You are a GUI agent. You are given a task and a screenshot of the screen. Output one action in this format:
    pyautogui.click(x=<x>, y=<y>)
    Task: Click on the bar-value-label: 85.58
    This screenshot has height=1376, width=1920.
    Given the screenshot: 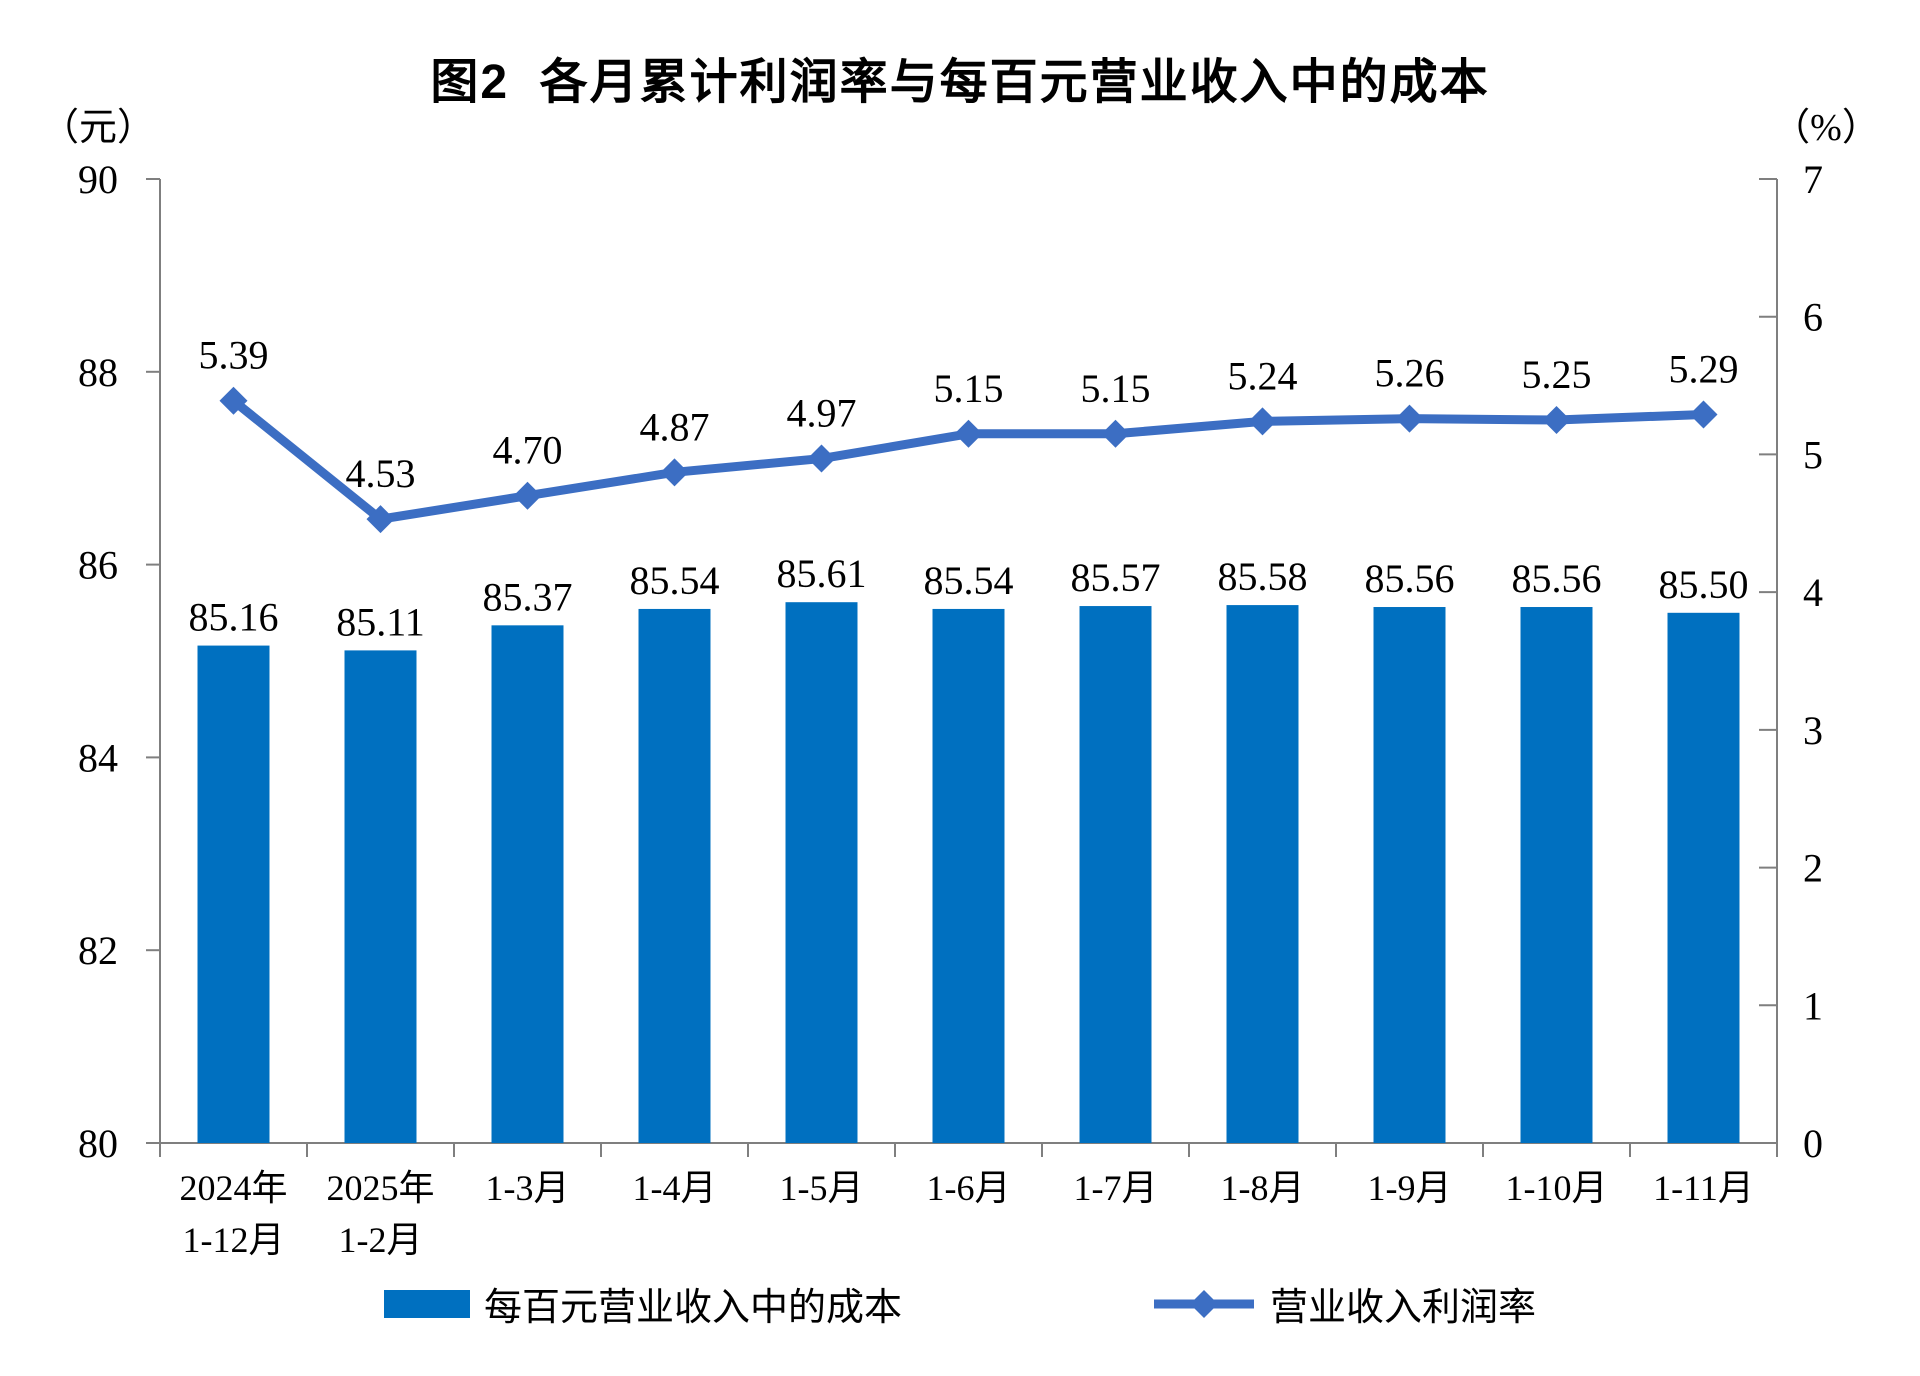 What is the action you would take?
    pyautogui.click(x=1263, y=576)
    